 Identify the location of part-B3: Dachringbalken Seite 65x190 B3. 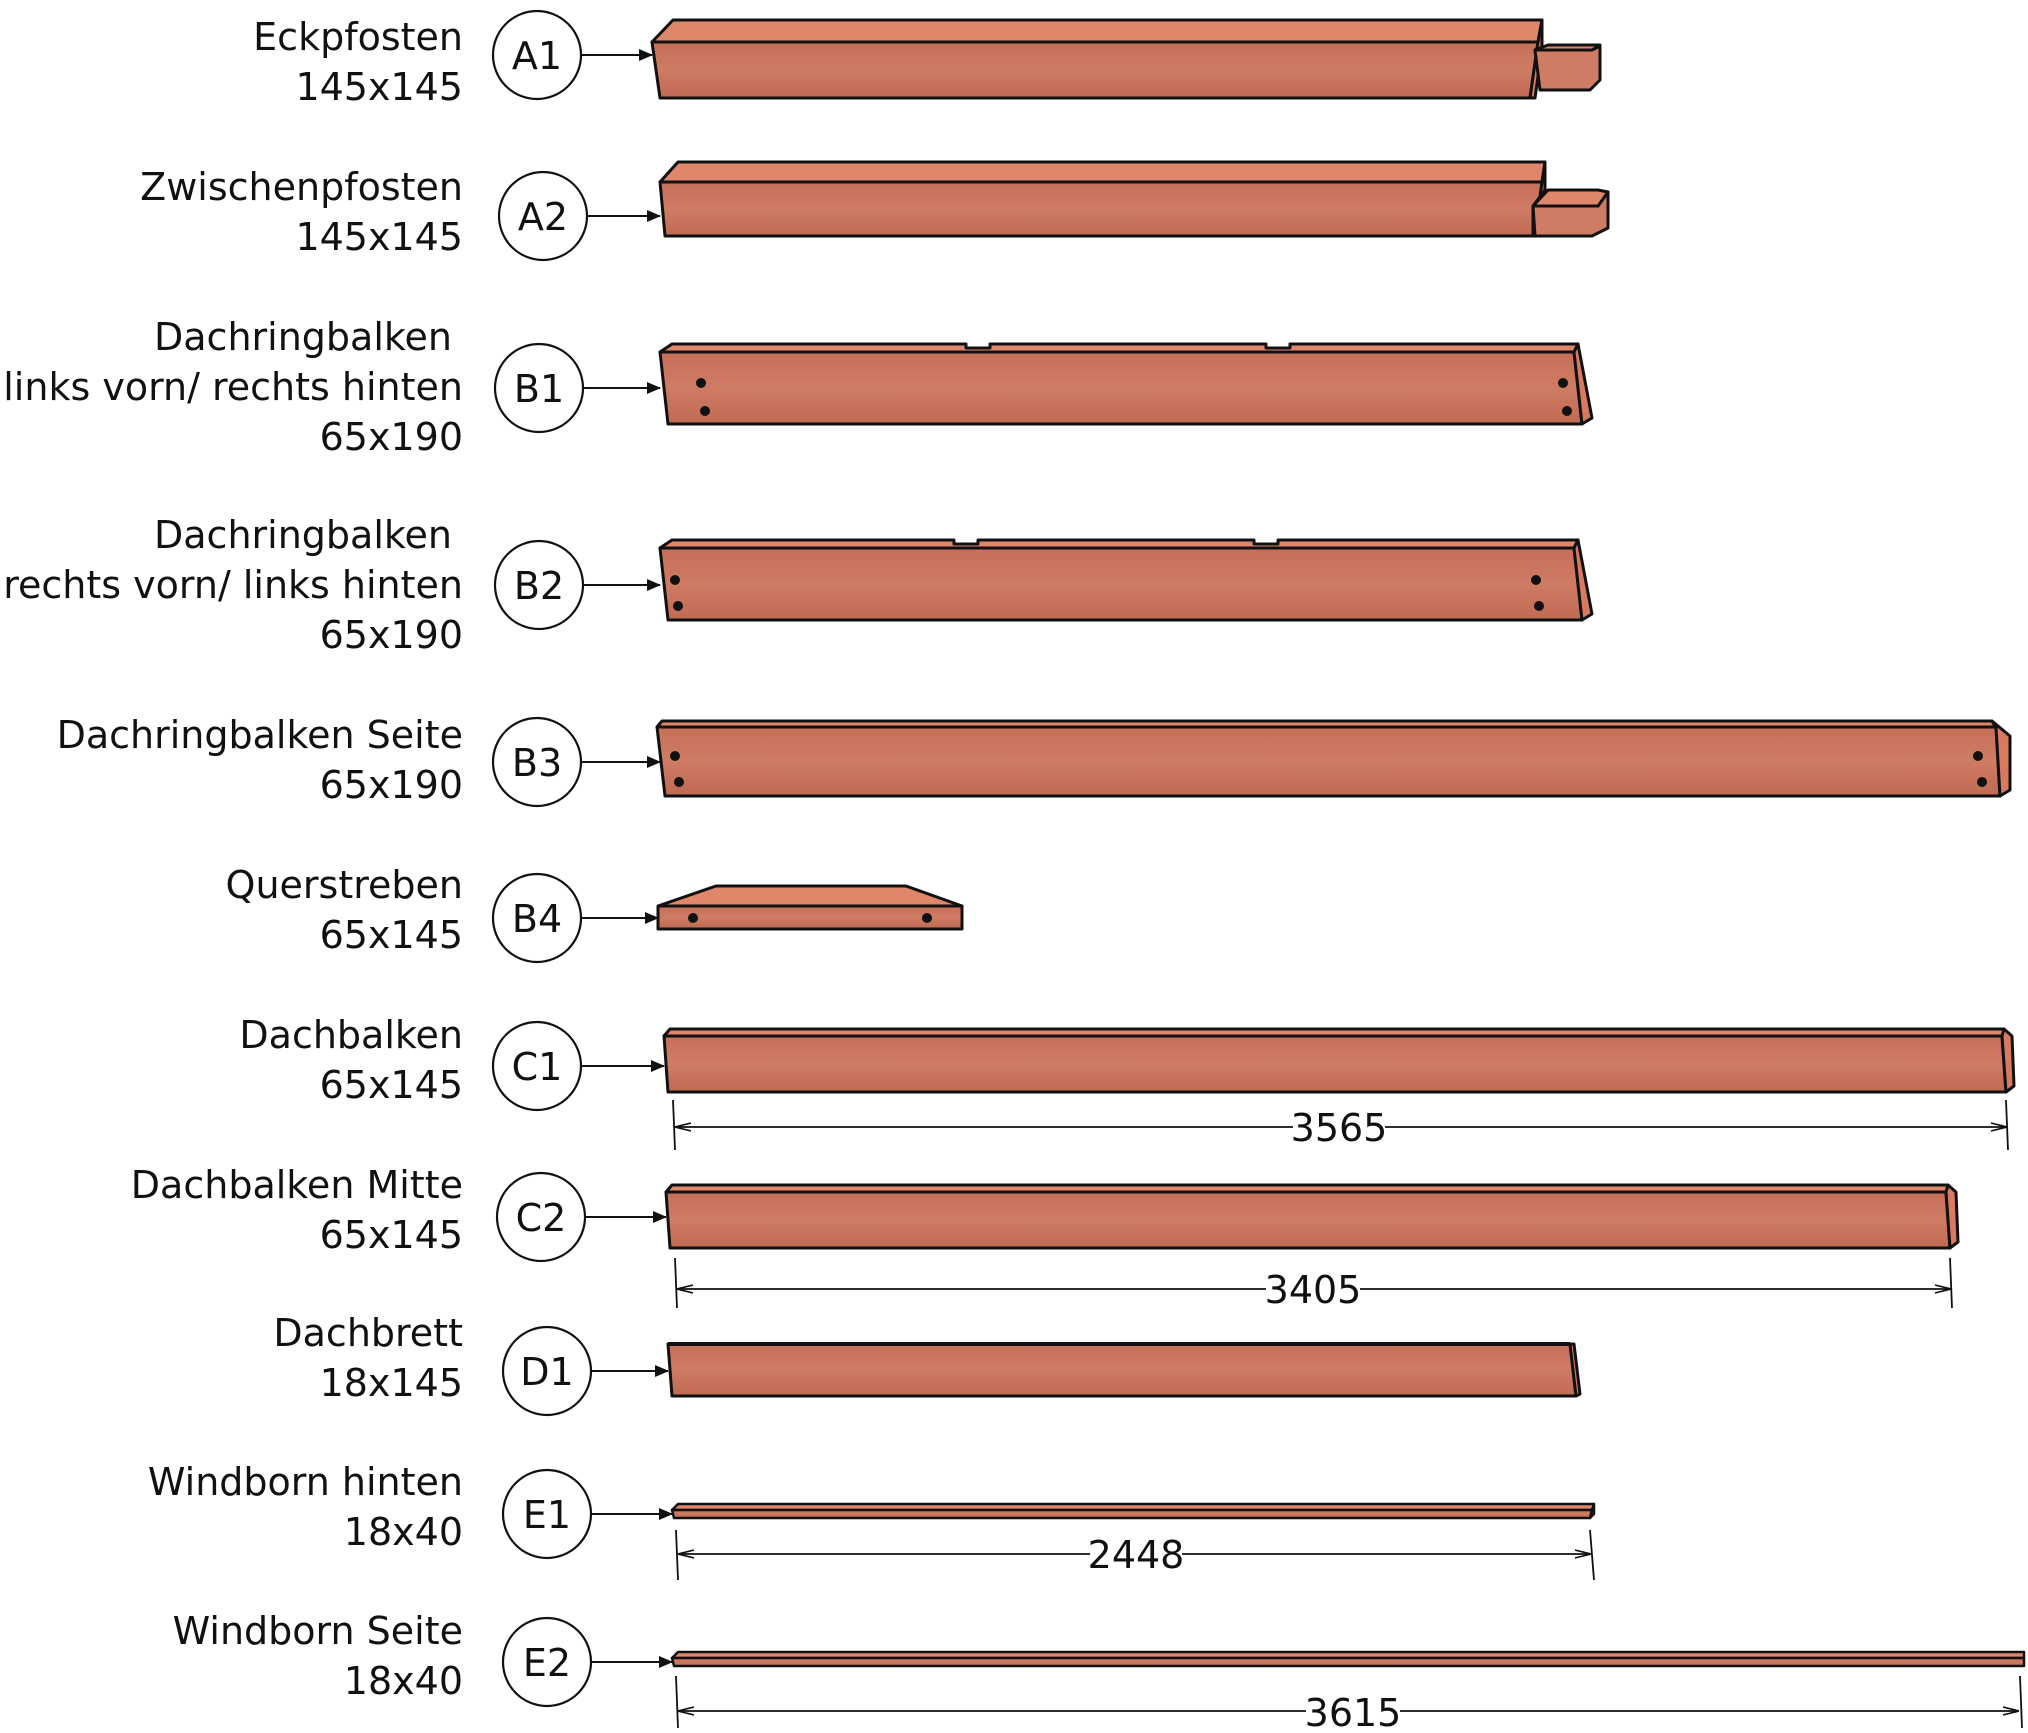
(1034, 760).